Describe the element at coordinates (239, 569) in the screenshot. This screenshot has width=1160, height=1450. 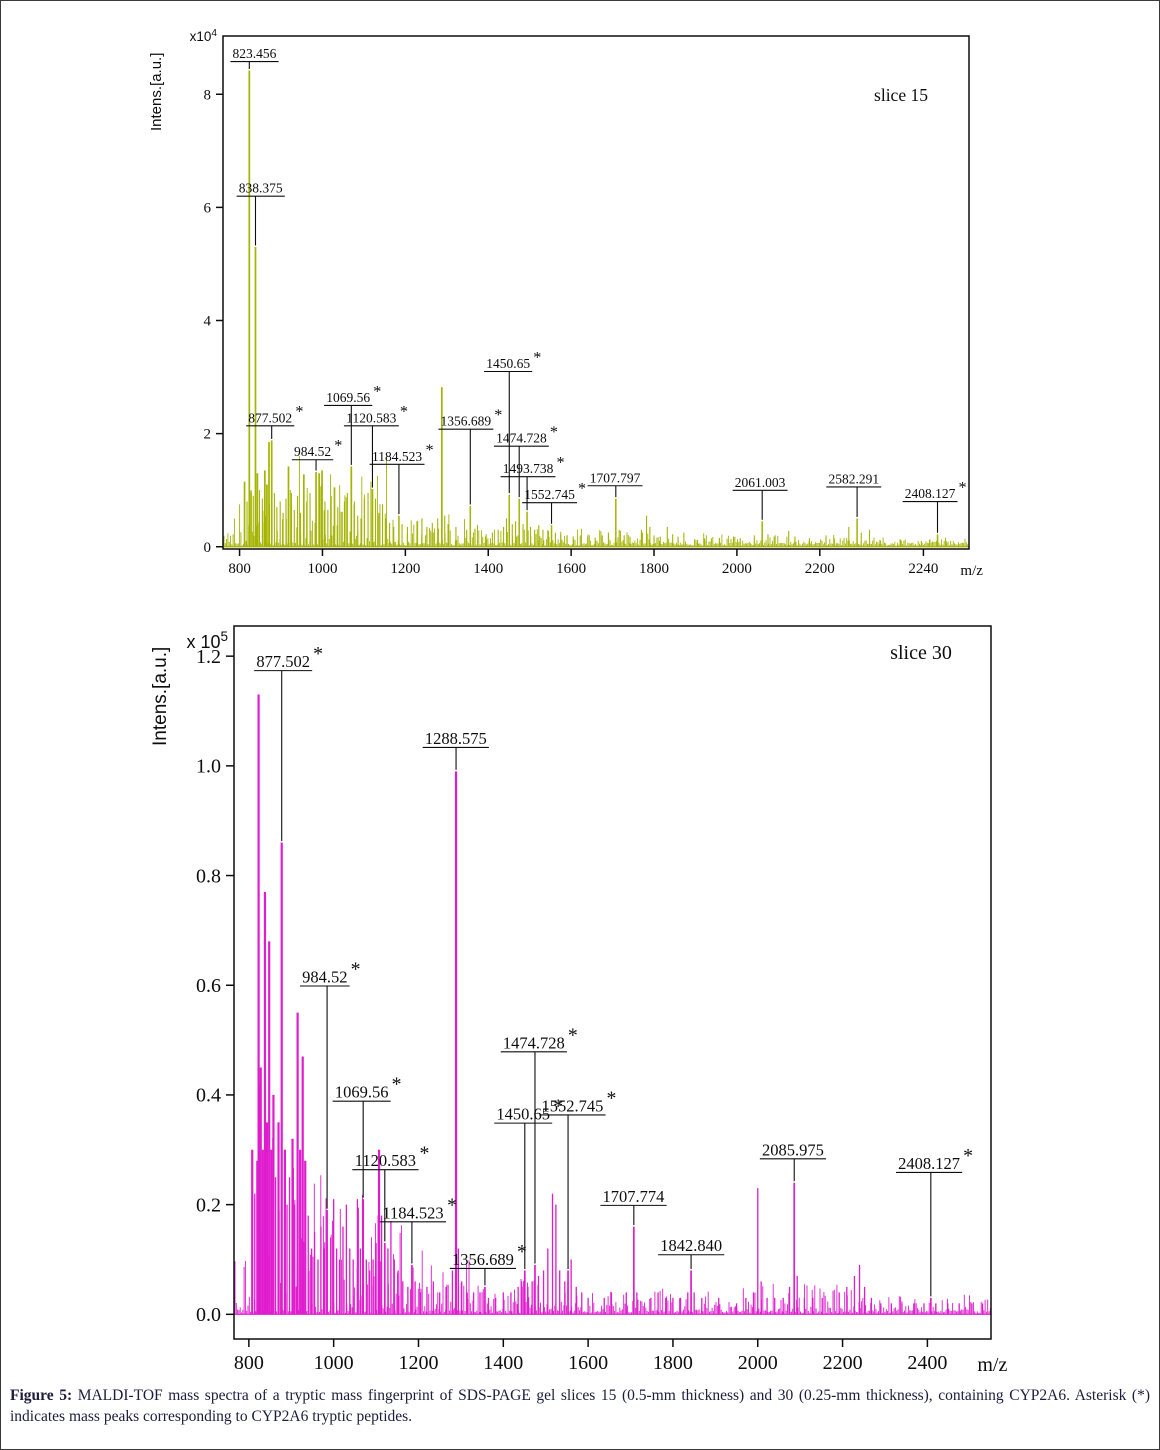
I see `x-tick-label: 800` at that location.